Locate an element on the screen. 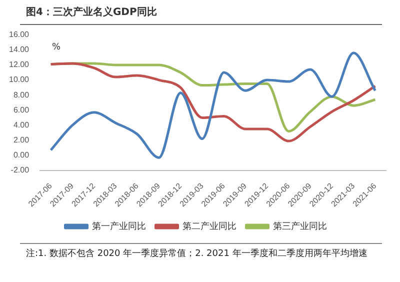 The height and width of the screenshot is (282, 400). y-tick-label: 10.00 is located at coordinates (19, 79).